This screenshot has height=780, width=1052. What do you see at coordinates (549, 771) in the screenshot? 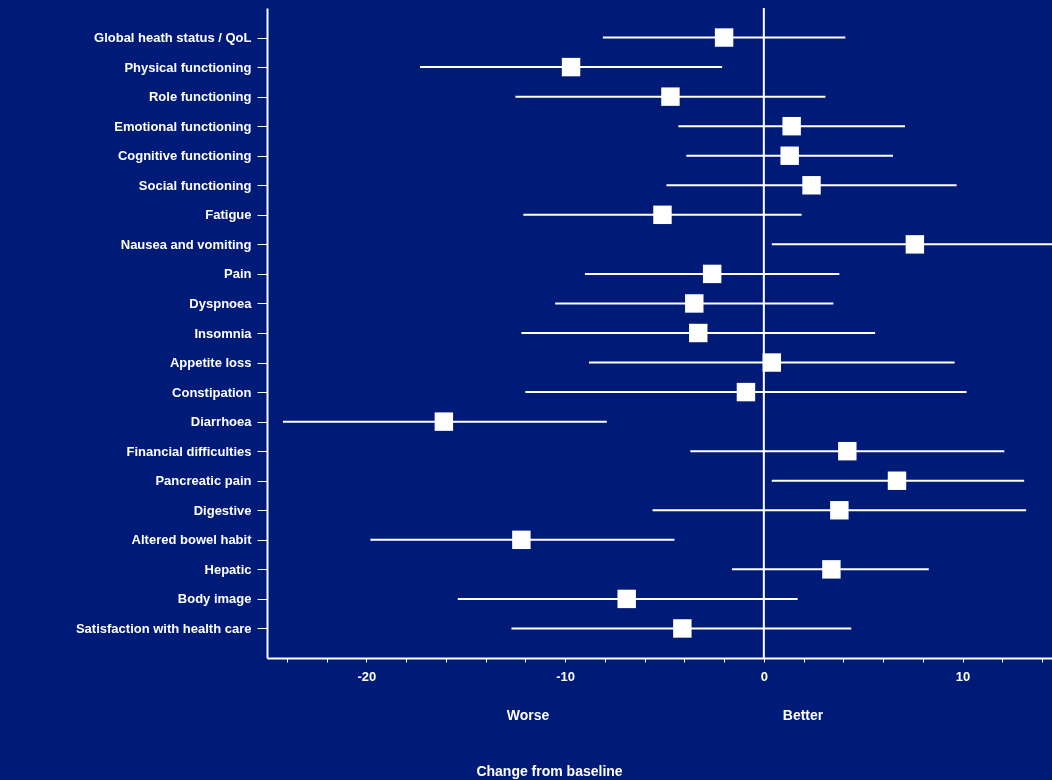
I see `text: Change from baseline` at bounding box center [549, 771].